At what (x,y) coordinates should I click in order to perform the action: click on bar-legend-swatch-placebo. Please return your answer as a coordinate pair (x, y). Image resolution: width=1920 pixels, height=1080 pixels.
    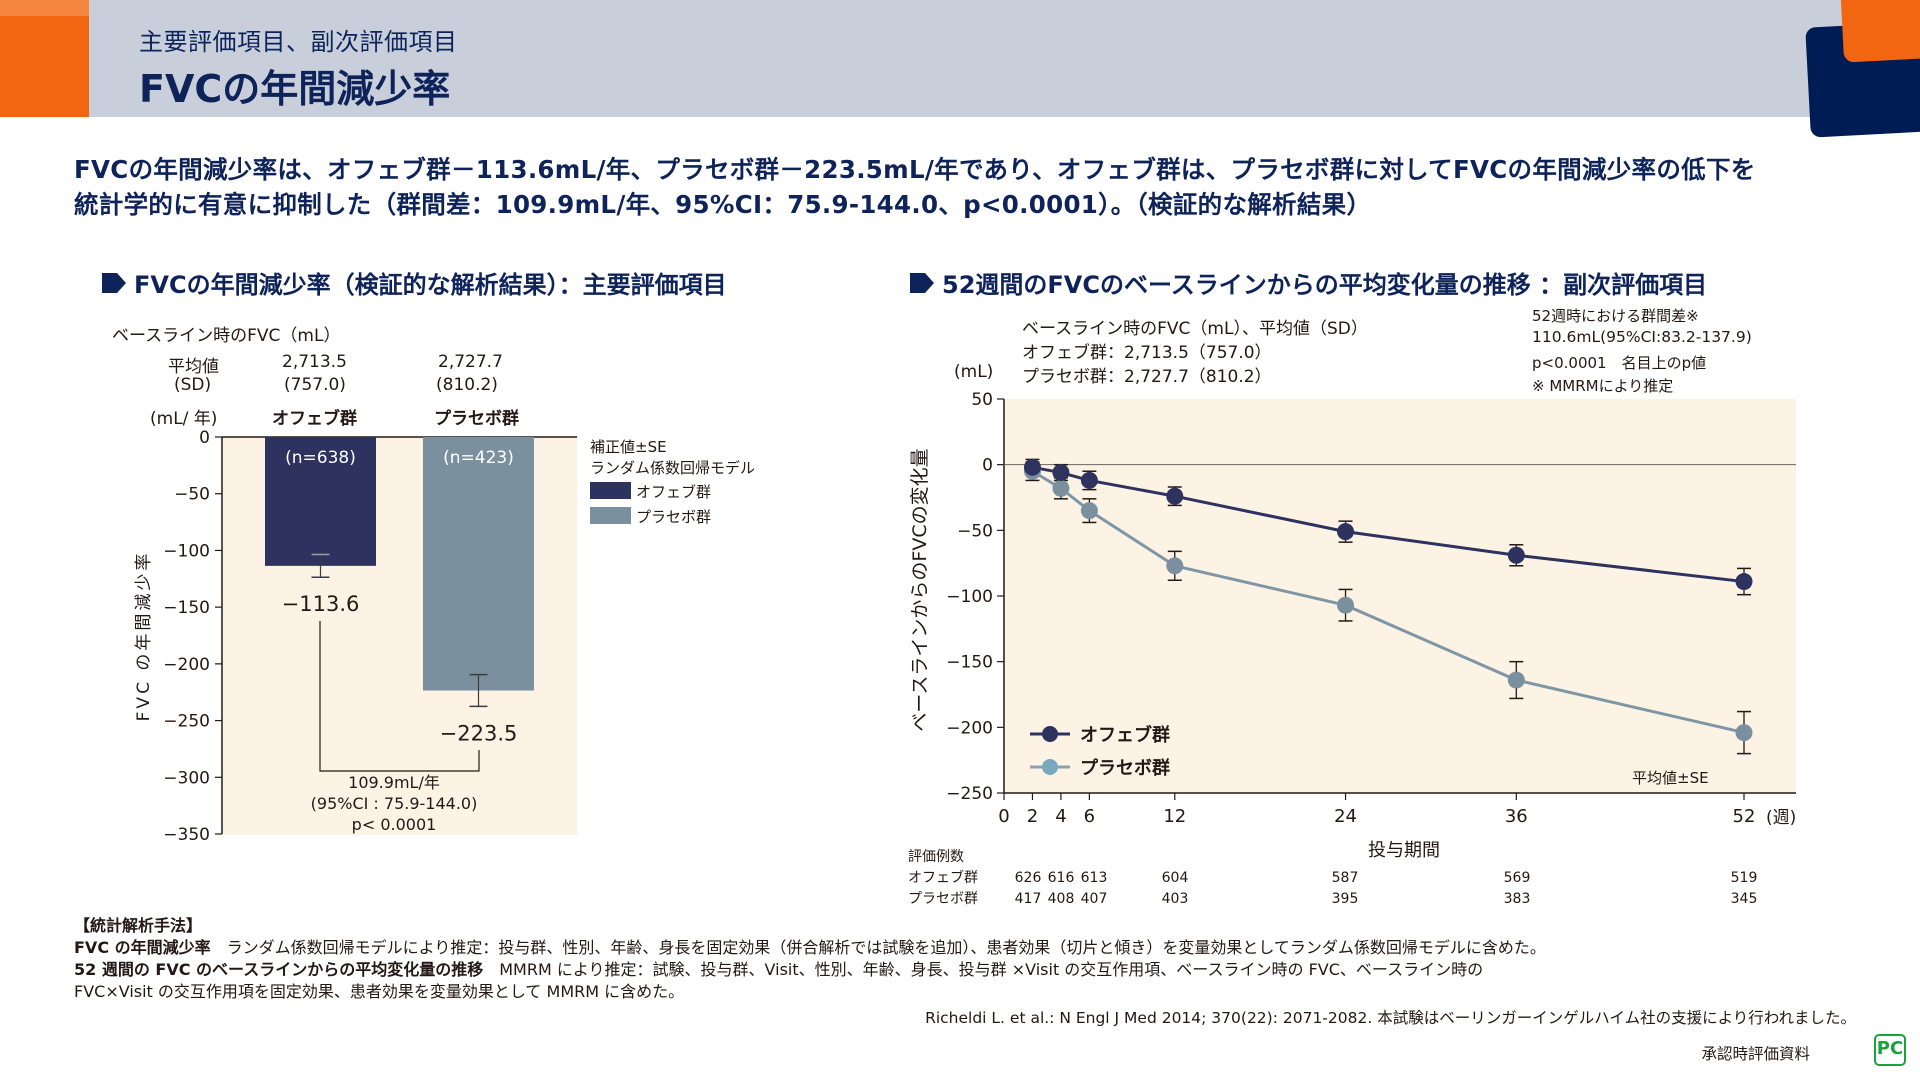
    Looking at the image, I should click on (610, 515).